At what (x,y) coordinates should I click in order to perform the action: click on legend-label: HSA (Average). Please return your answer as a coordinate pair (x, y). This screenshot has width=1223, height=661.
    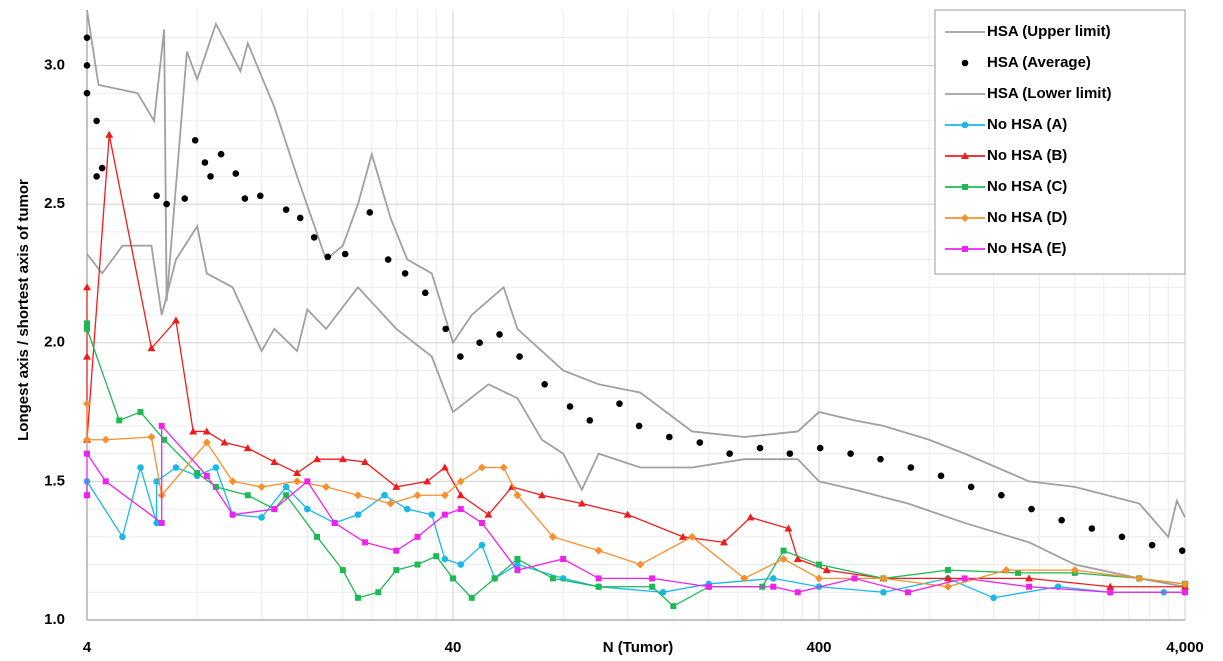
    Looking at the image, I should click on (1039, 62).